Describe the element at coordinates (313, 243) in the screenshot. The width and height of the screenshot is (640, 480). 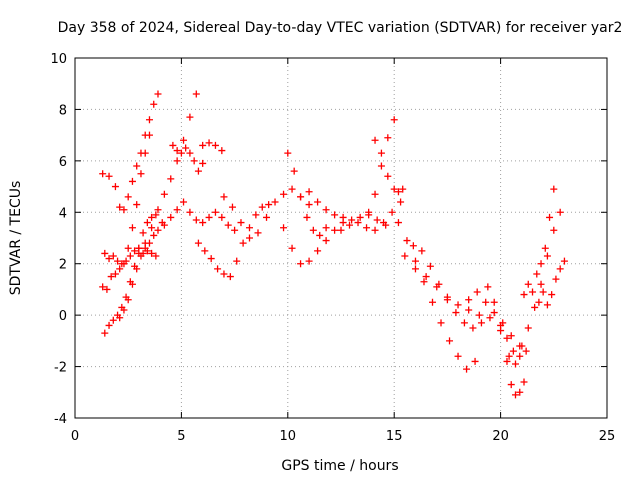
I see `series-arc-m` at that location.